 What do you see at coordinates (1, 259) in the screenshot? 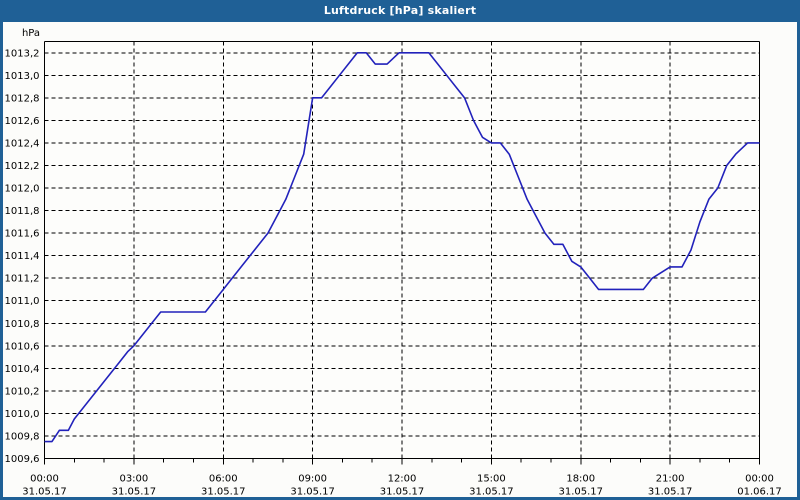
I see `window-border-left` at bounding box center [1, 259].